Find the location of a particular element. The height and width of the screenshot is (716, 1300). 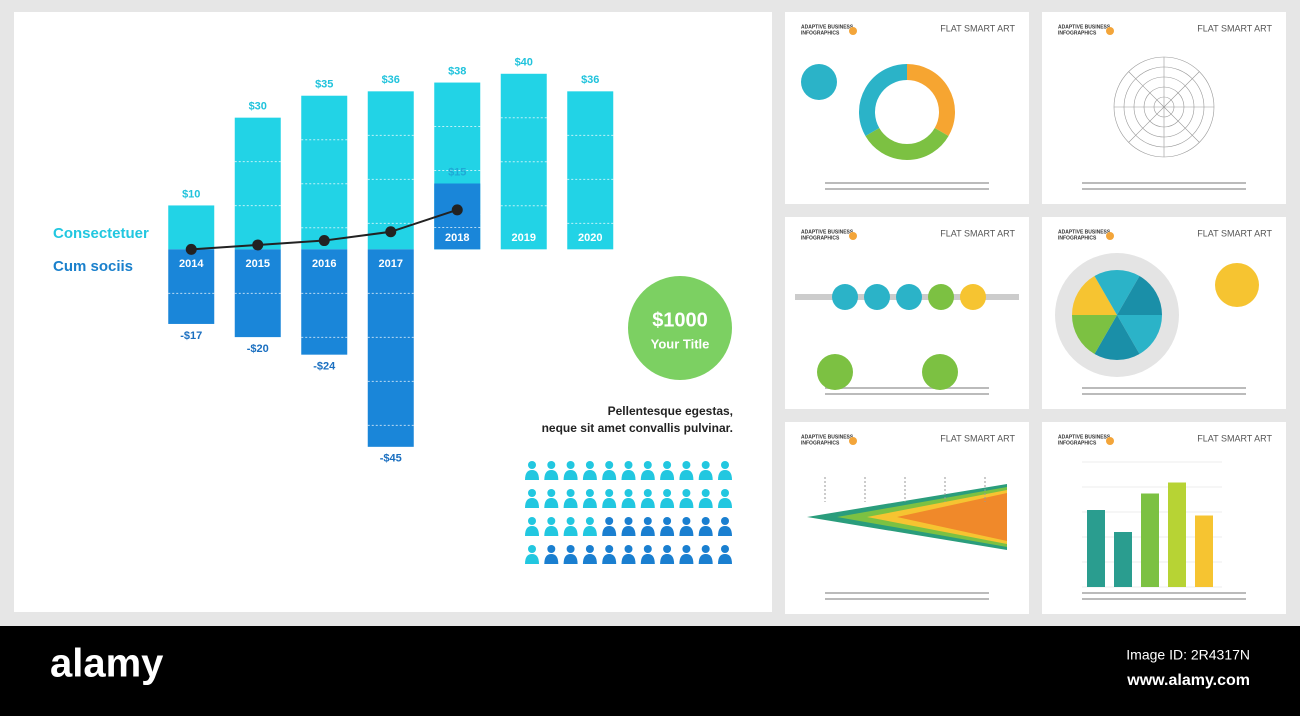

thumbnail is located at coordinates (907, 108).